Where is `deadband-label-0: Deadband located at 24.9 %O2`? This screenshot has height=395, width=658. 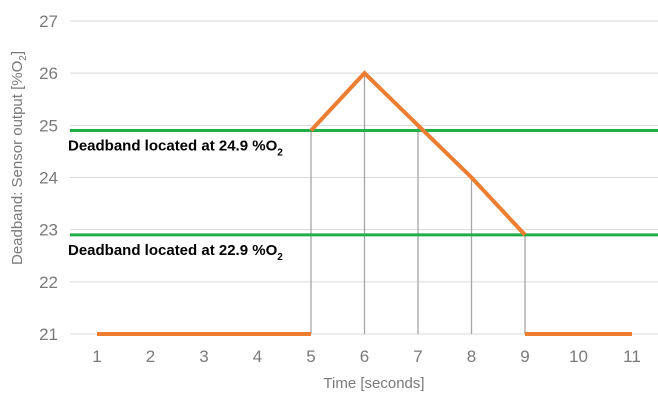
deadband-label-0: Deadband located at 24.9 %O2 is located at coordinates (175, 148).